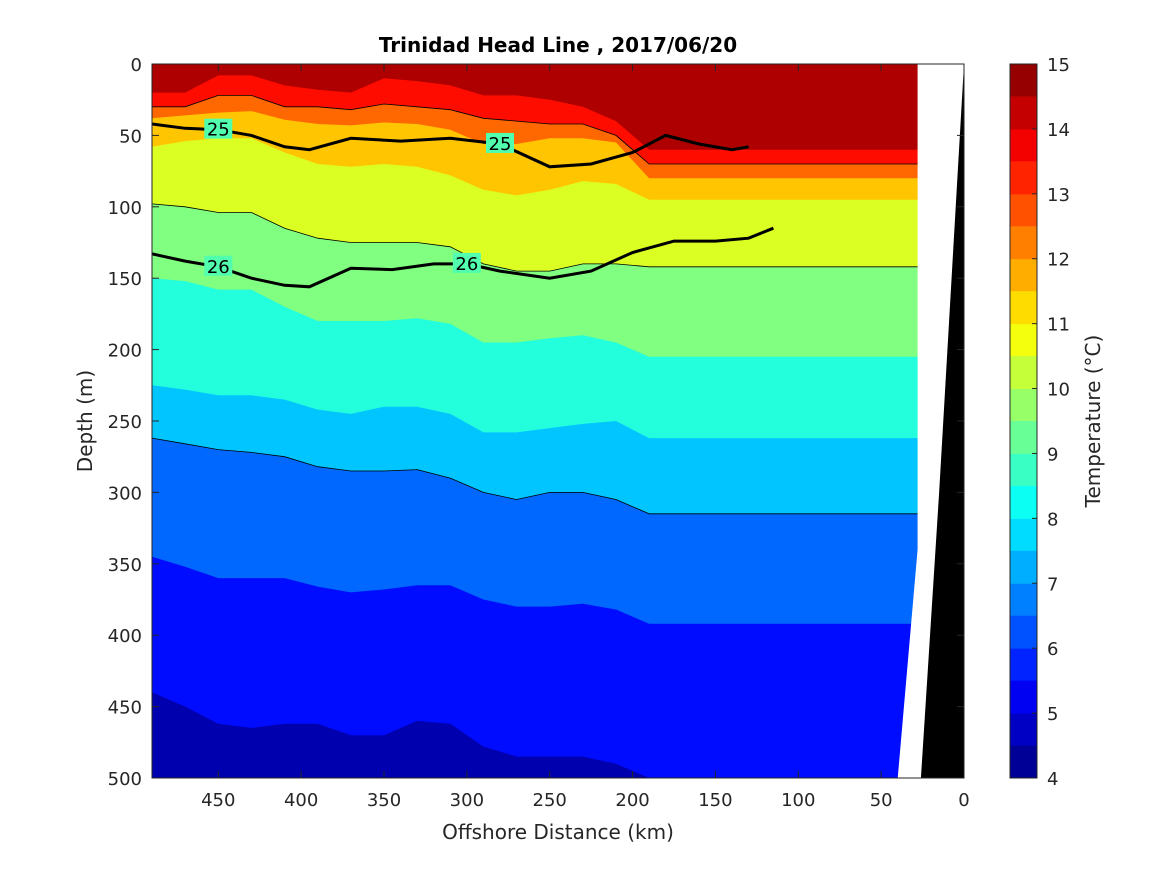  I want to click on x-tick-label: 50, so click(881, 800).